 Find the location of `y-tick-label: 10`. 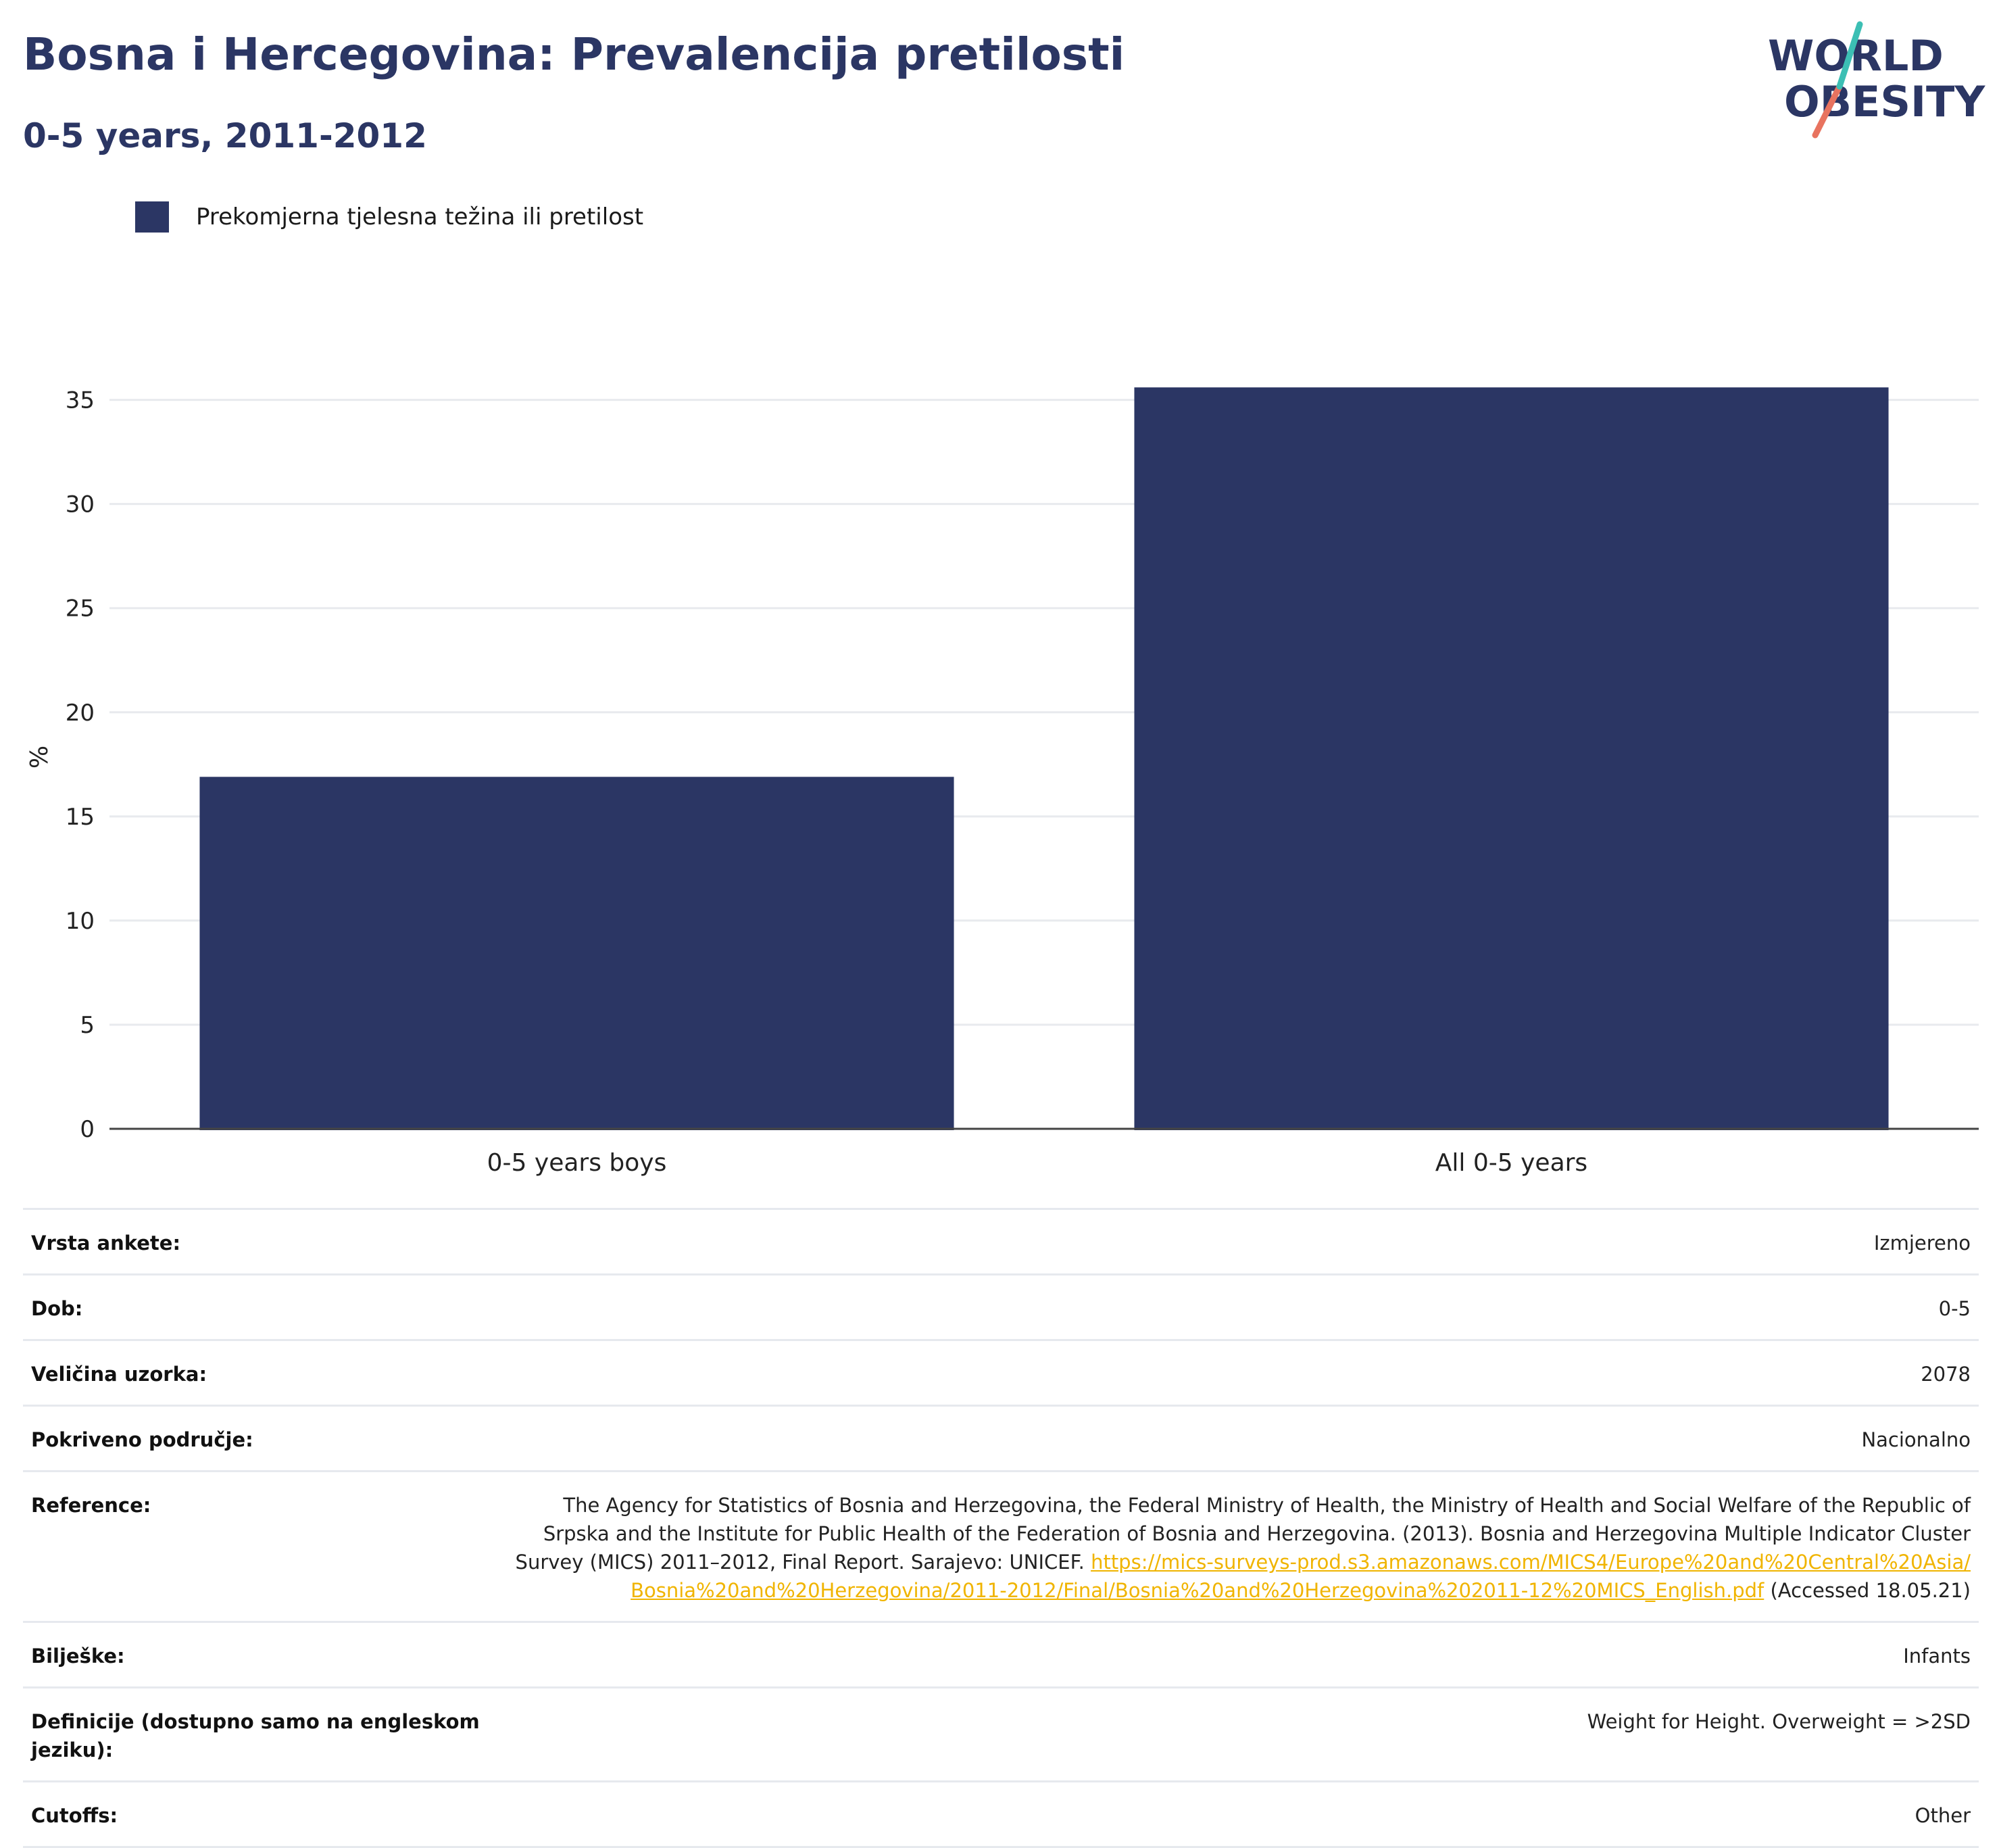

y-tick-label: 10 is located at coordinates (80, 921).